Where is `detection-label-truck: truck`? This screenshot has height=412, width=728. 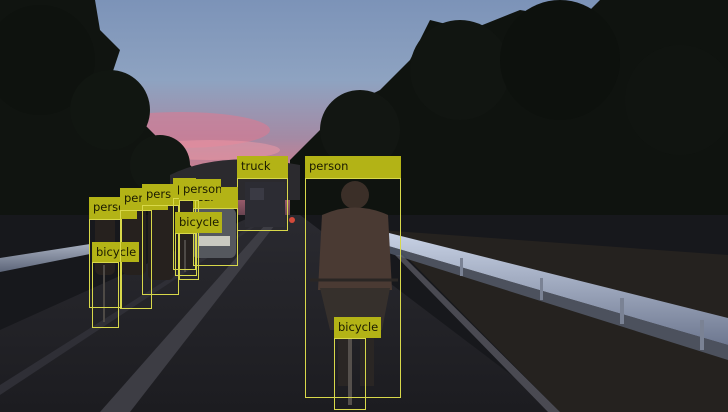
detection-label-truck: truck is located at coordinates (262, 167).